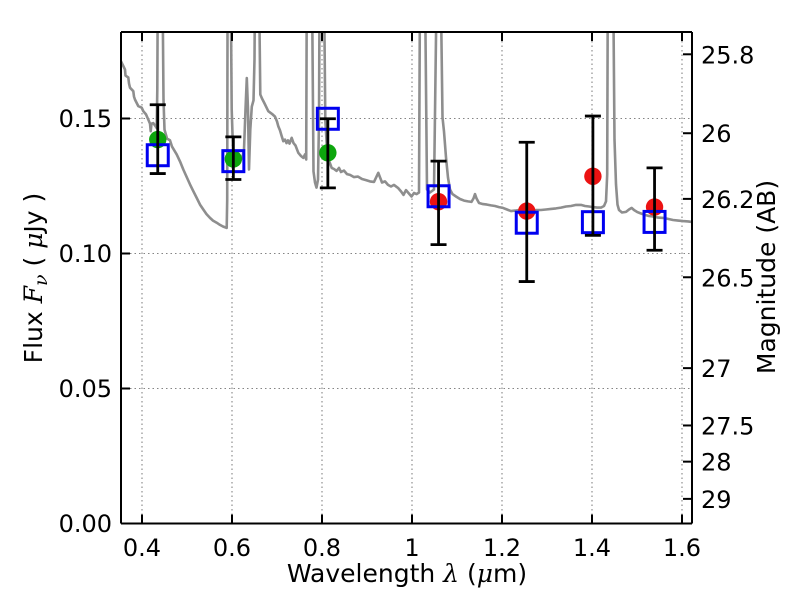 This screenshot has width=800, height=600. What do you see at coordinates (727, 426) in the screenshot?
I see `y-right-tick-label: 27.5` at bounding box center [727, 426].